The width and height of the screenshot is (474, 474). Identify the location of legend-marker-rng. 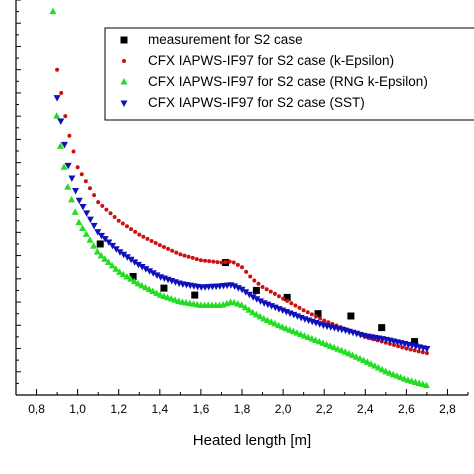
(124, 81).